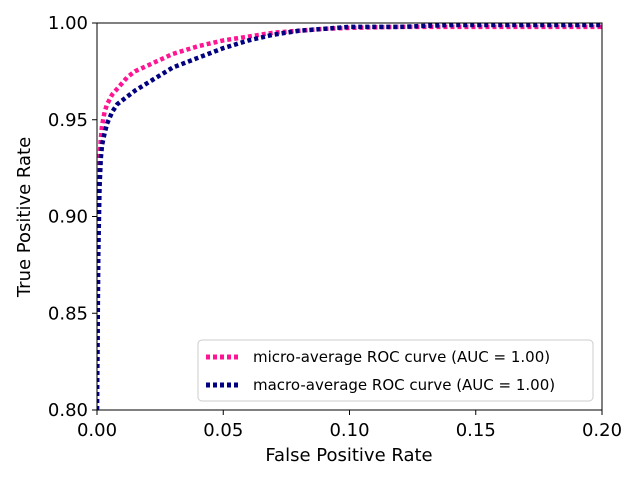 The height and width of the screenshot is (484, 640). Describe the element at coordinates (68, 410) in the screenshot. I see `y-tick-label: 0.80` at that location.